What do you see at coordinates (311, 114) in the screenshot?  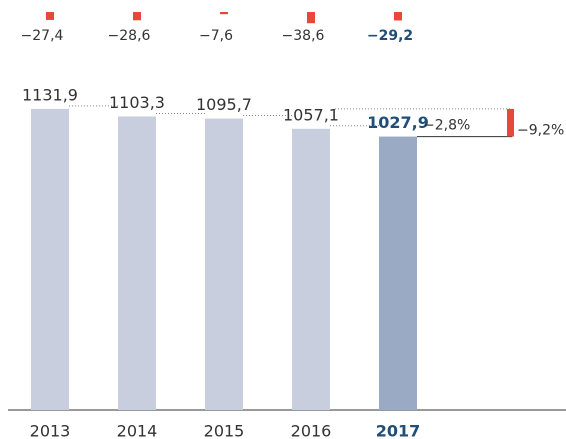 I see `value-label: 1057,1` at bounding box center [311, 114].